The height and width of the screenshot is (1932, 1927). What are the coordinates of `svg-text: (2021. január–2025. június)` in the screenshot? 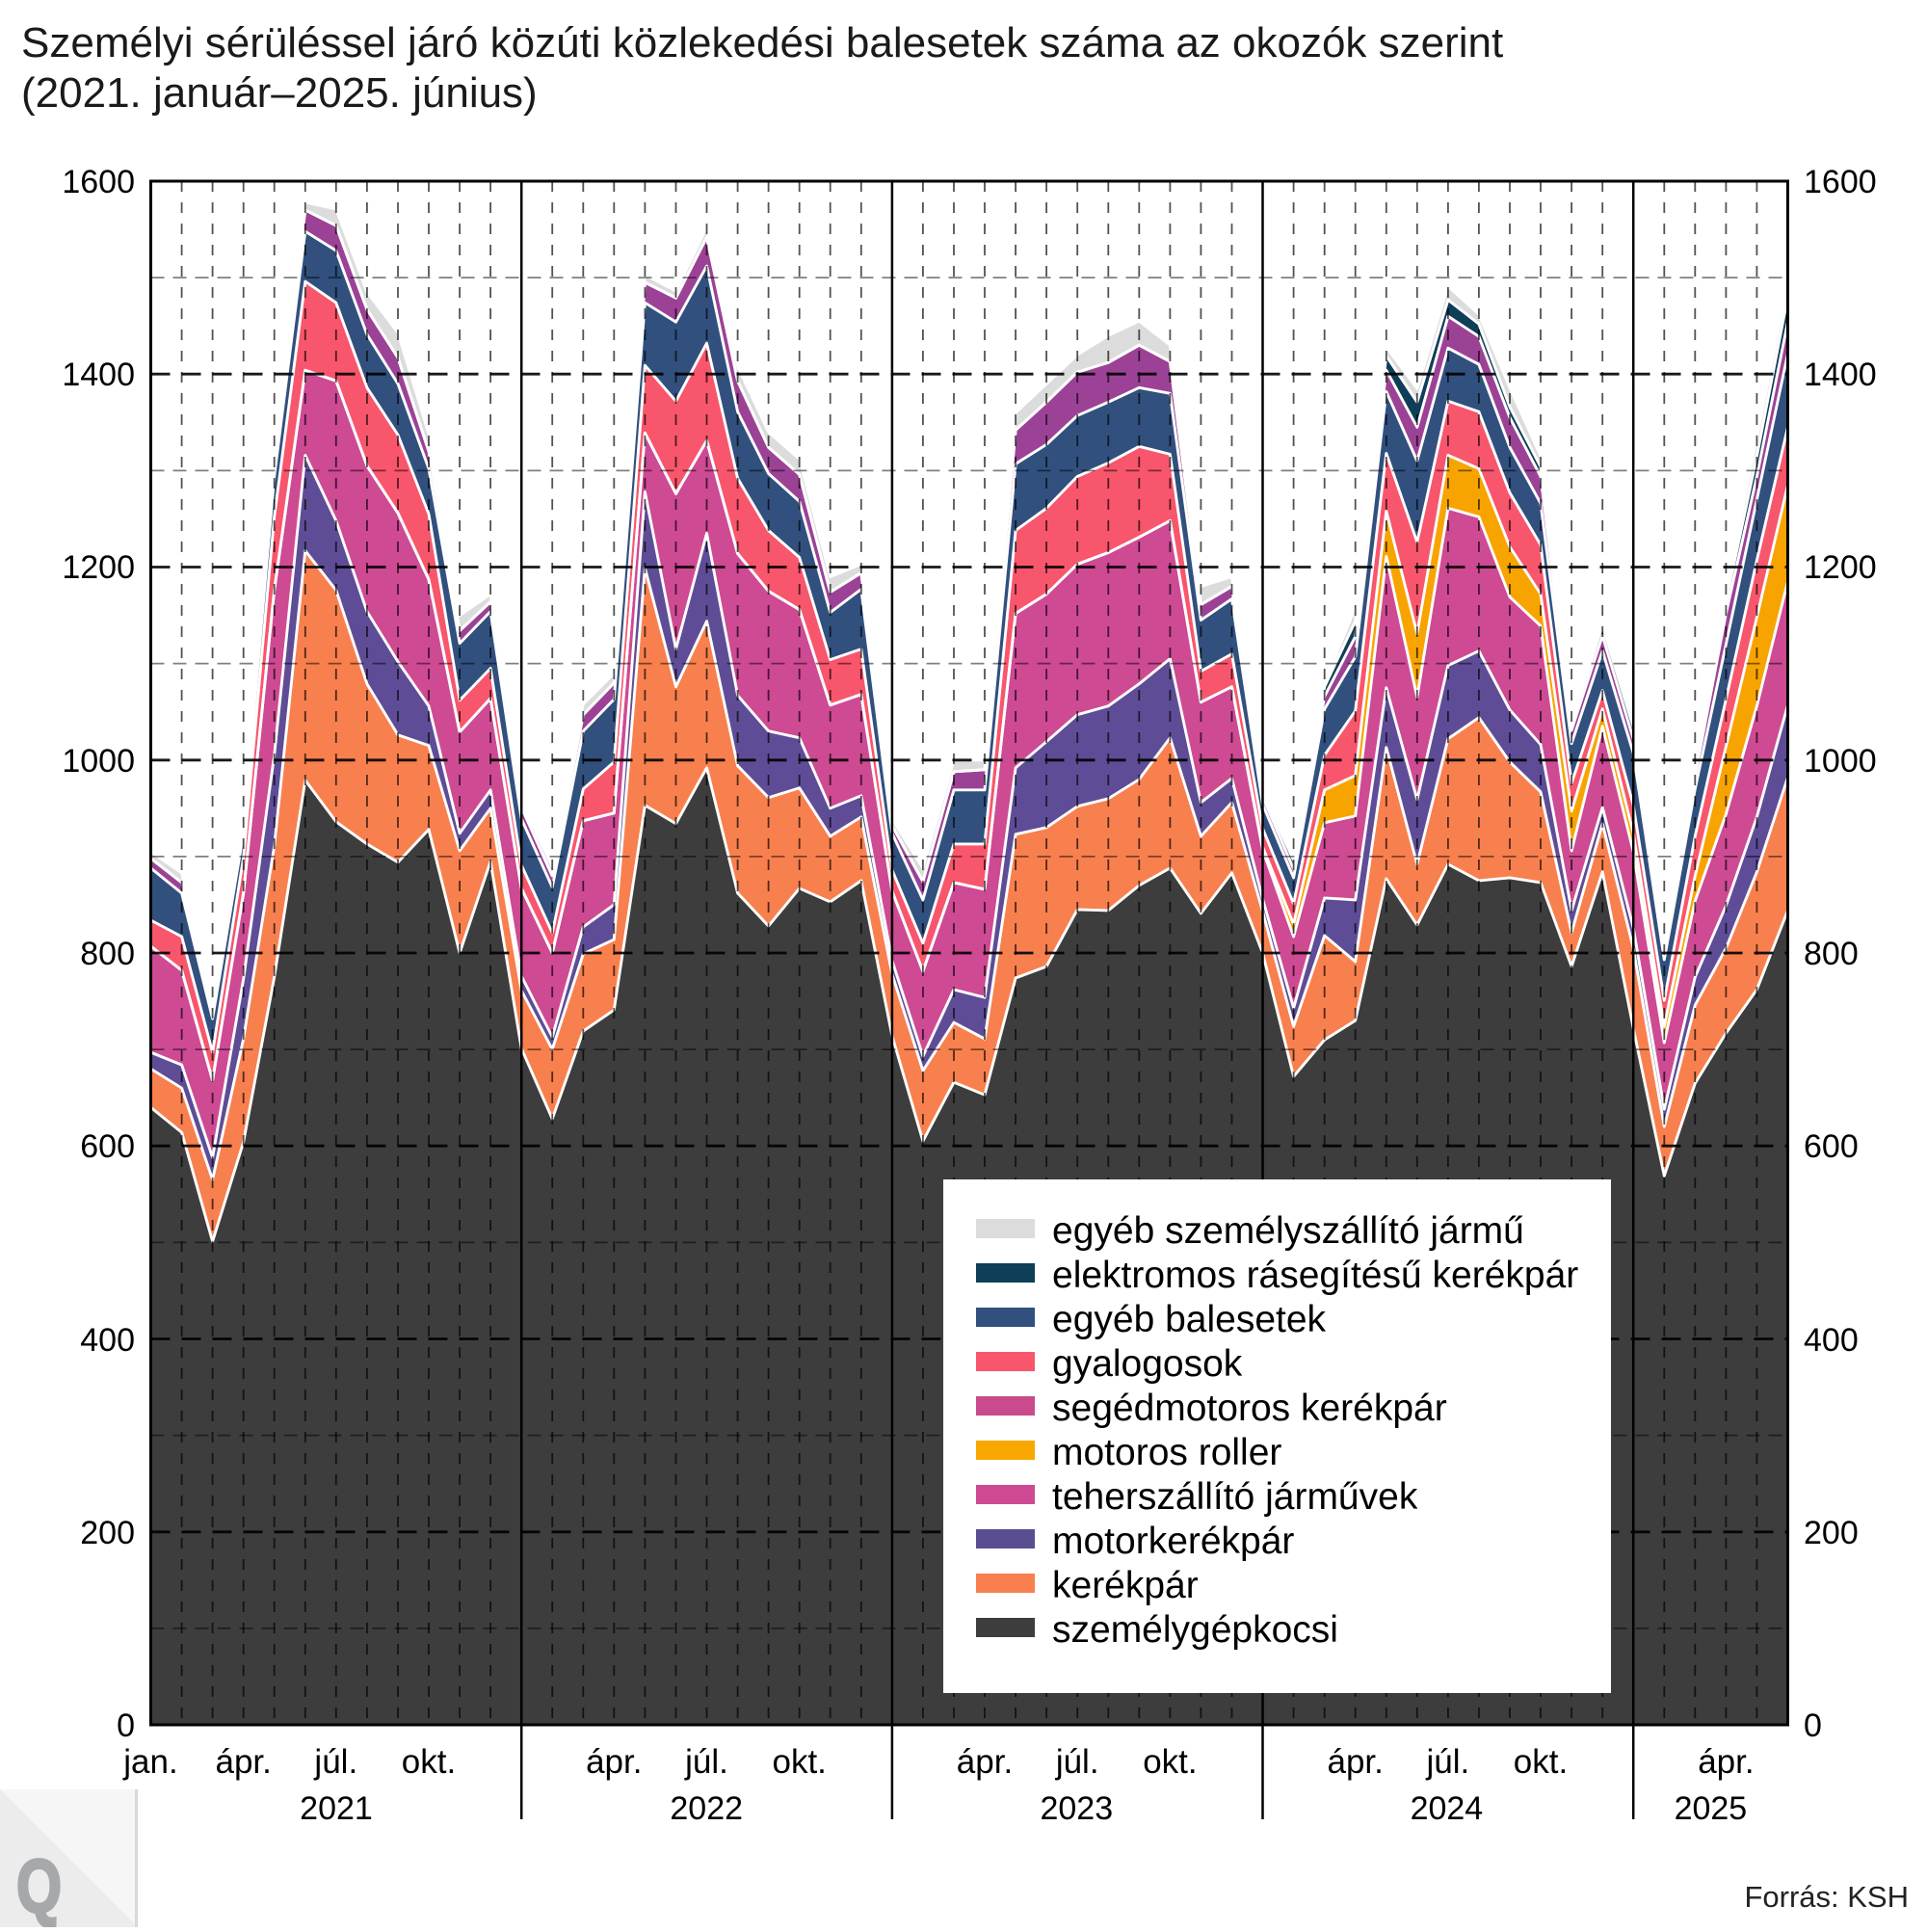 It's located at (279, 93).